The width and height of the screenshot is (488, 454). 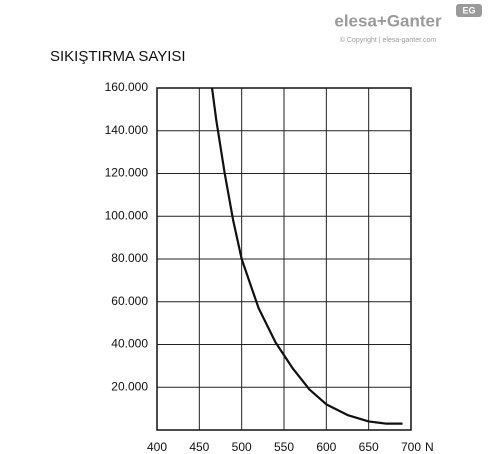 I want to click on x-axis-label: N, so click(x=429, y=447).